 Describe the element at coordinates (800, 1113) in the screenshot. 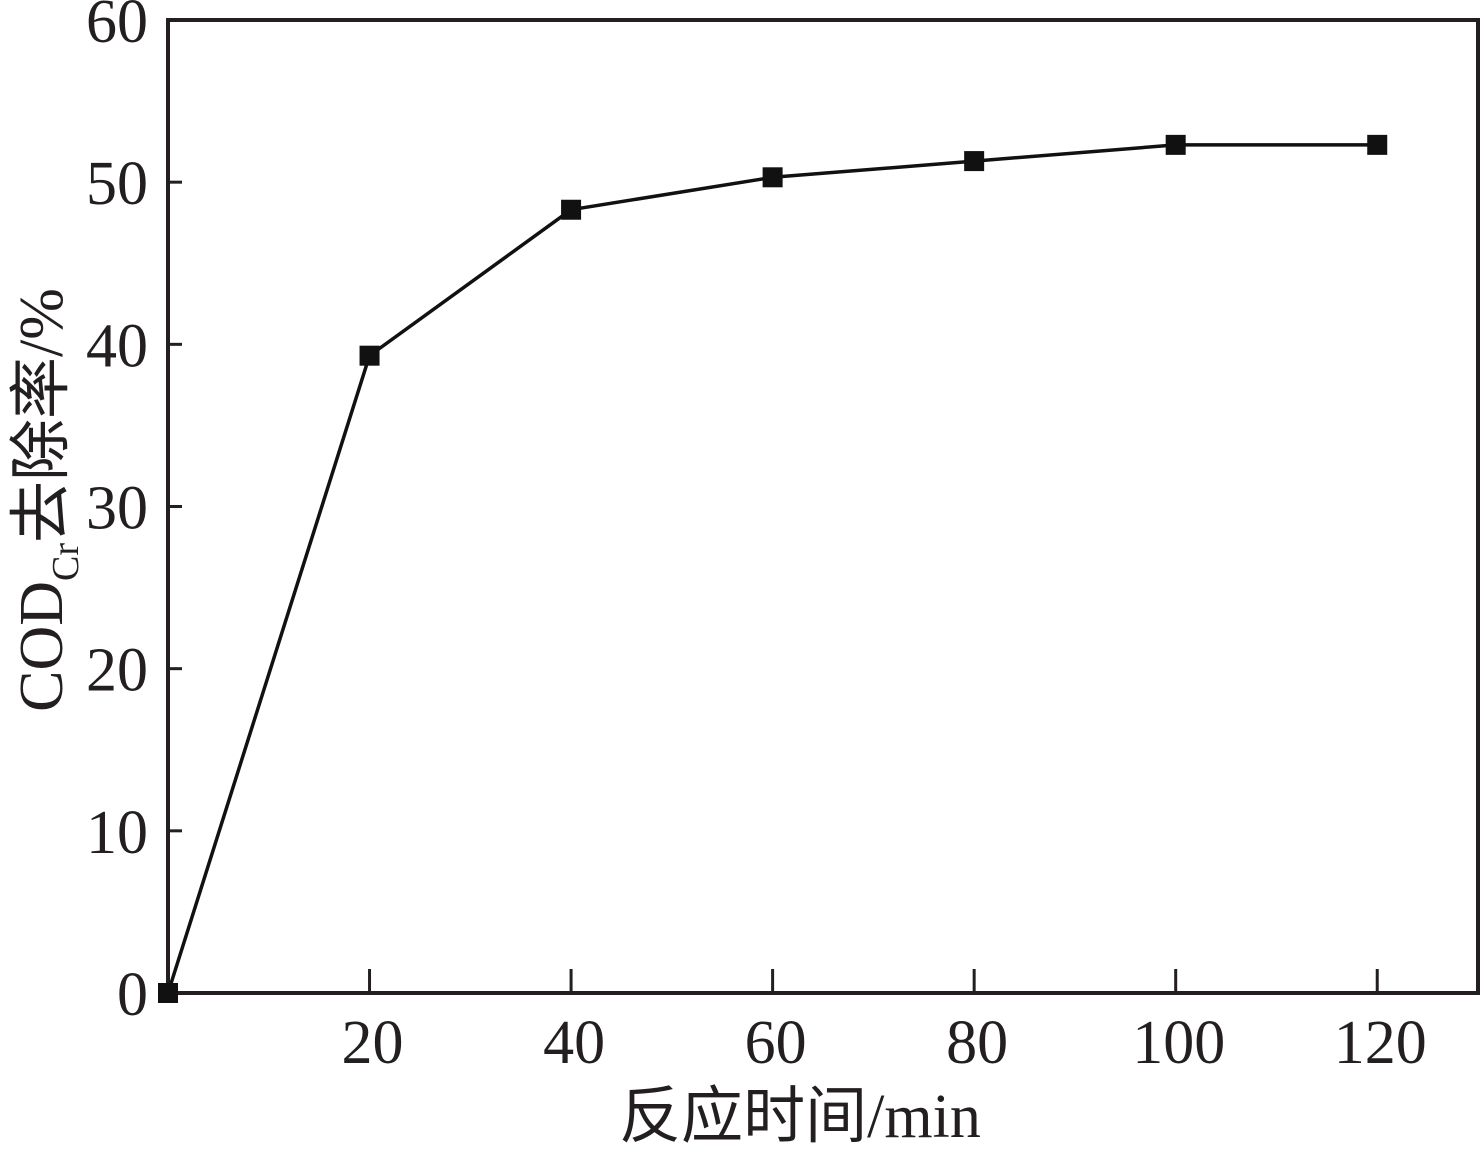

I see `x-axis-title: 反应时间/min` at that location.